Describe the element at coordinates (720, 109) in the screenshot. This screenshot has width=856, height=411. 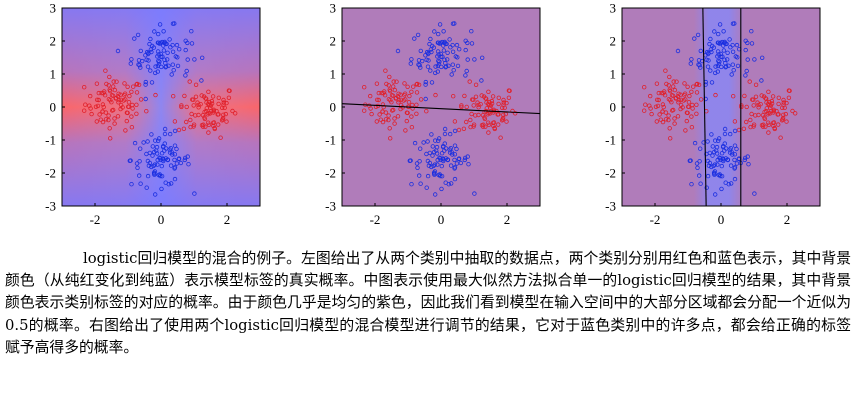
I see `panel-right-points` at that location.